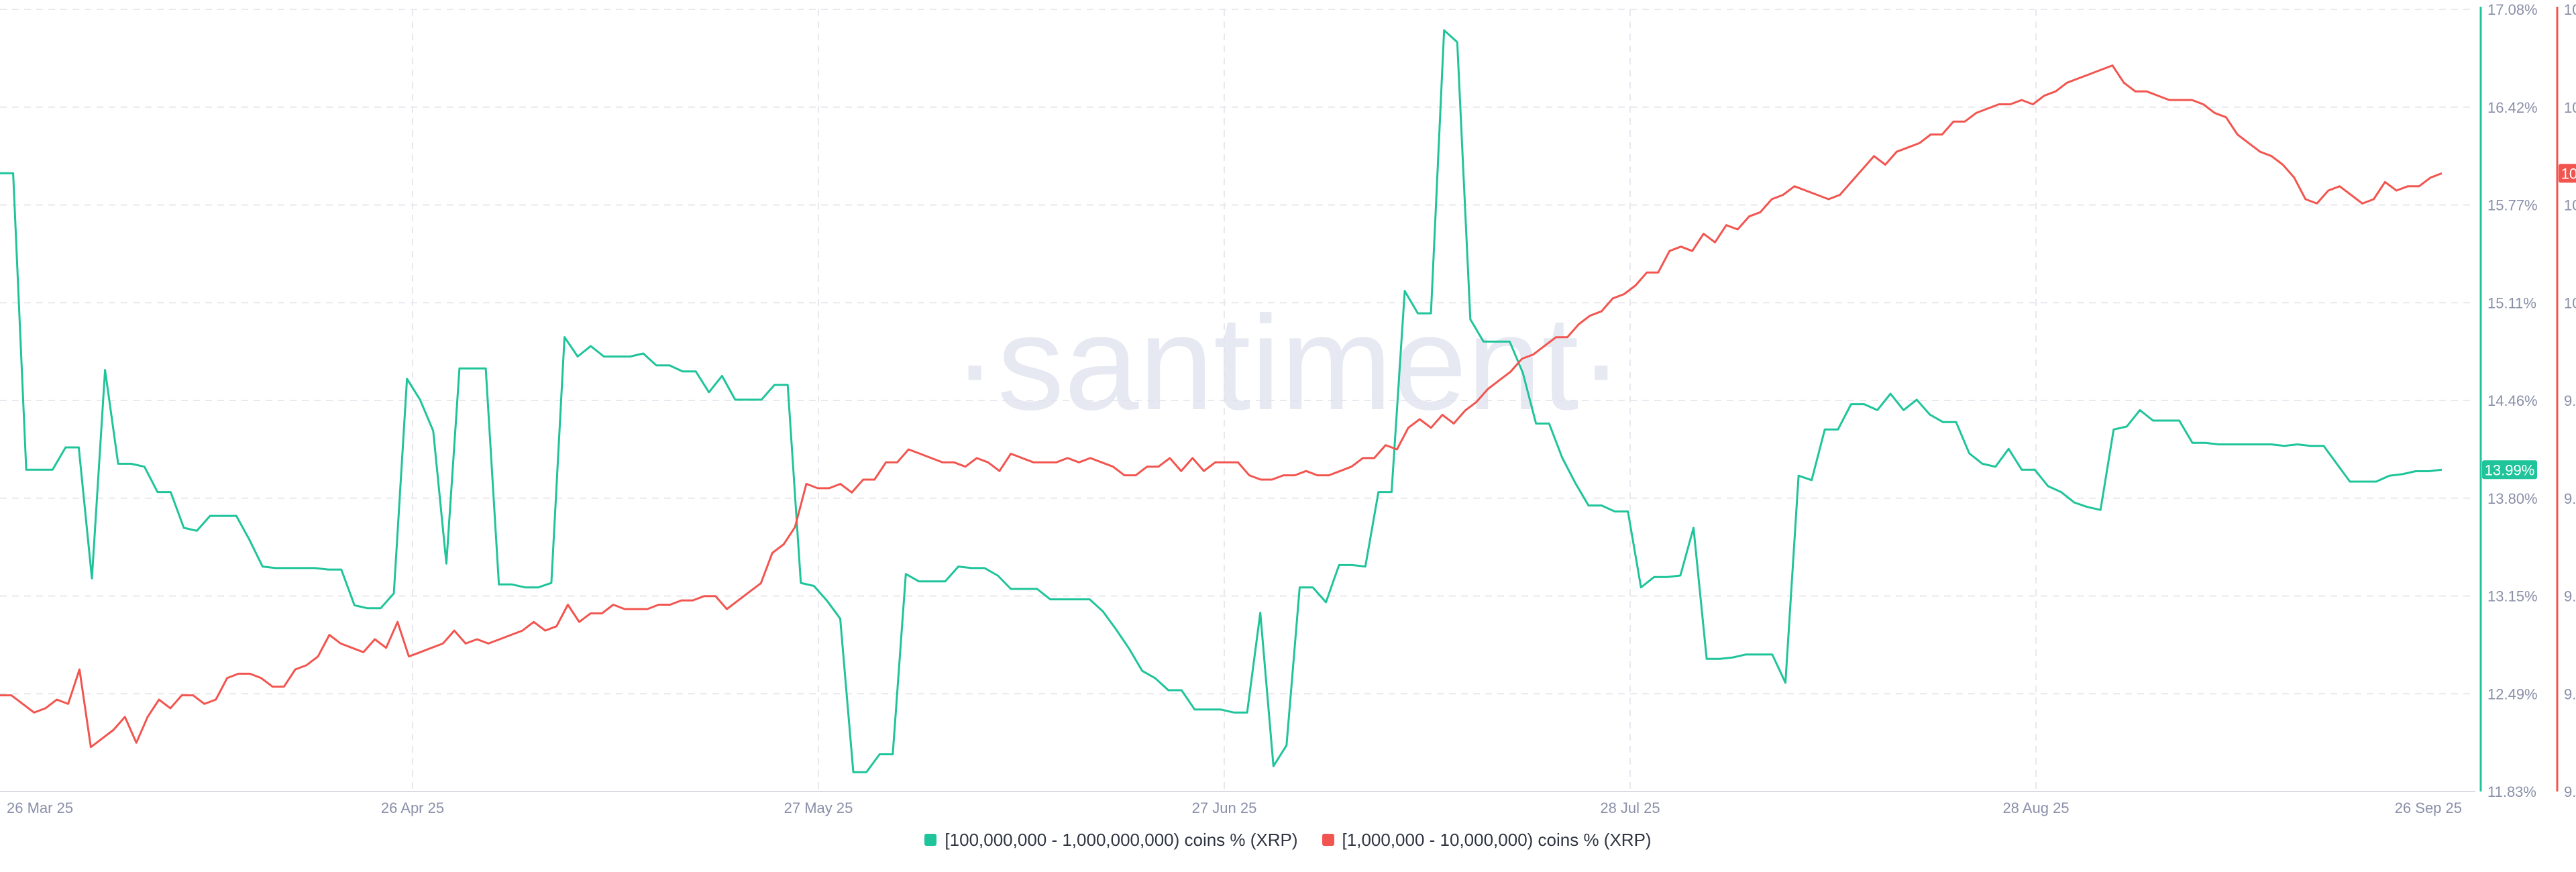  Describe the element at coordinates (2570, 107) in the screenshot. I see `y-tick-label-red: 10.63%` at that location.